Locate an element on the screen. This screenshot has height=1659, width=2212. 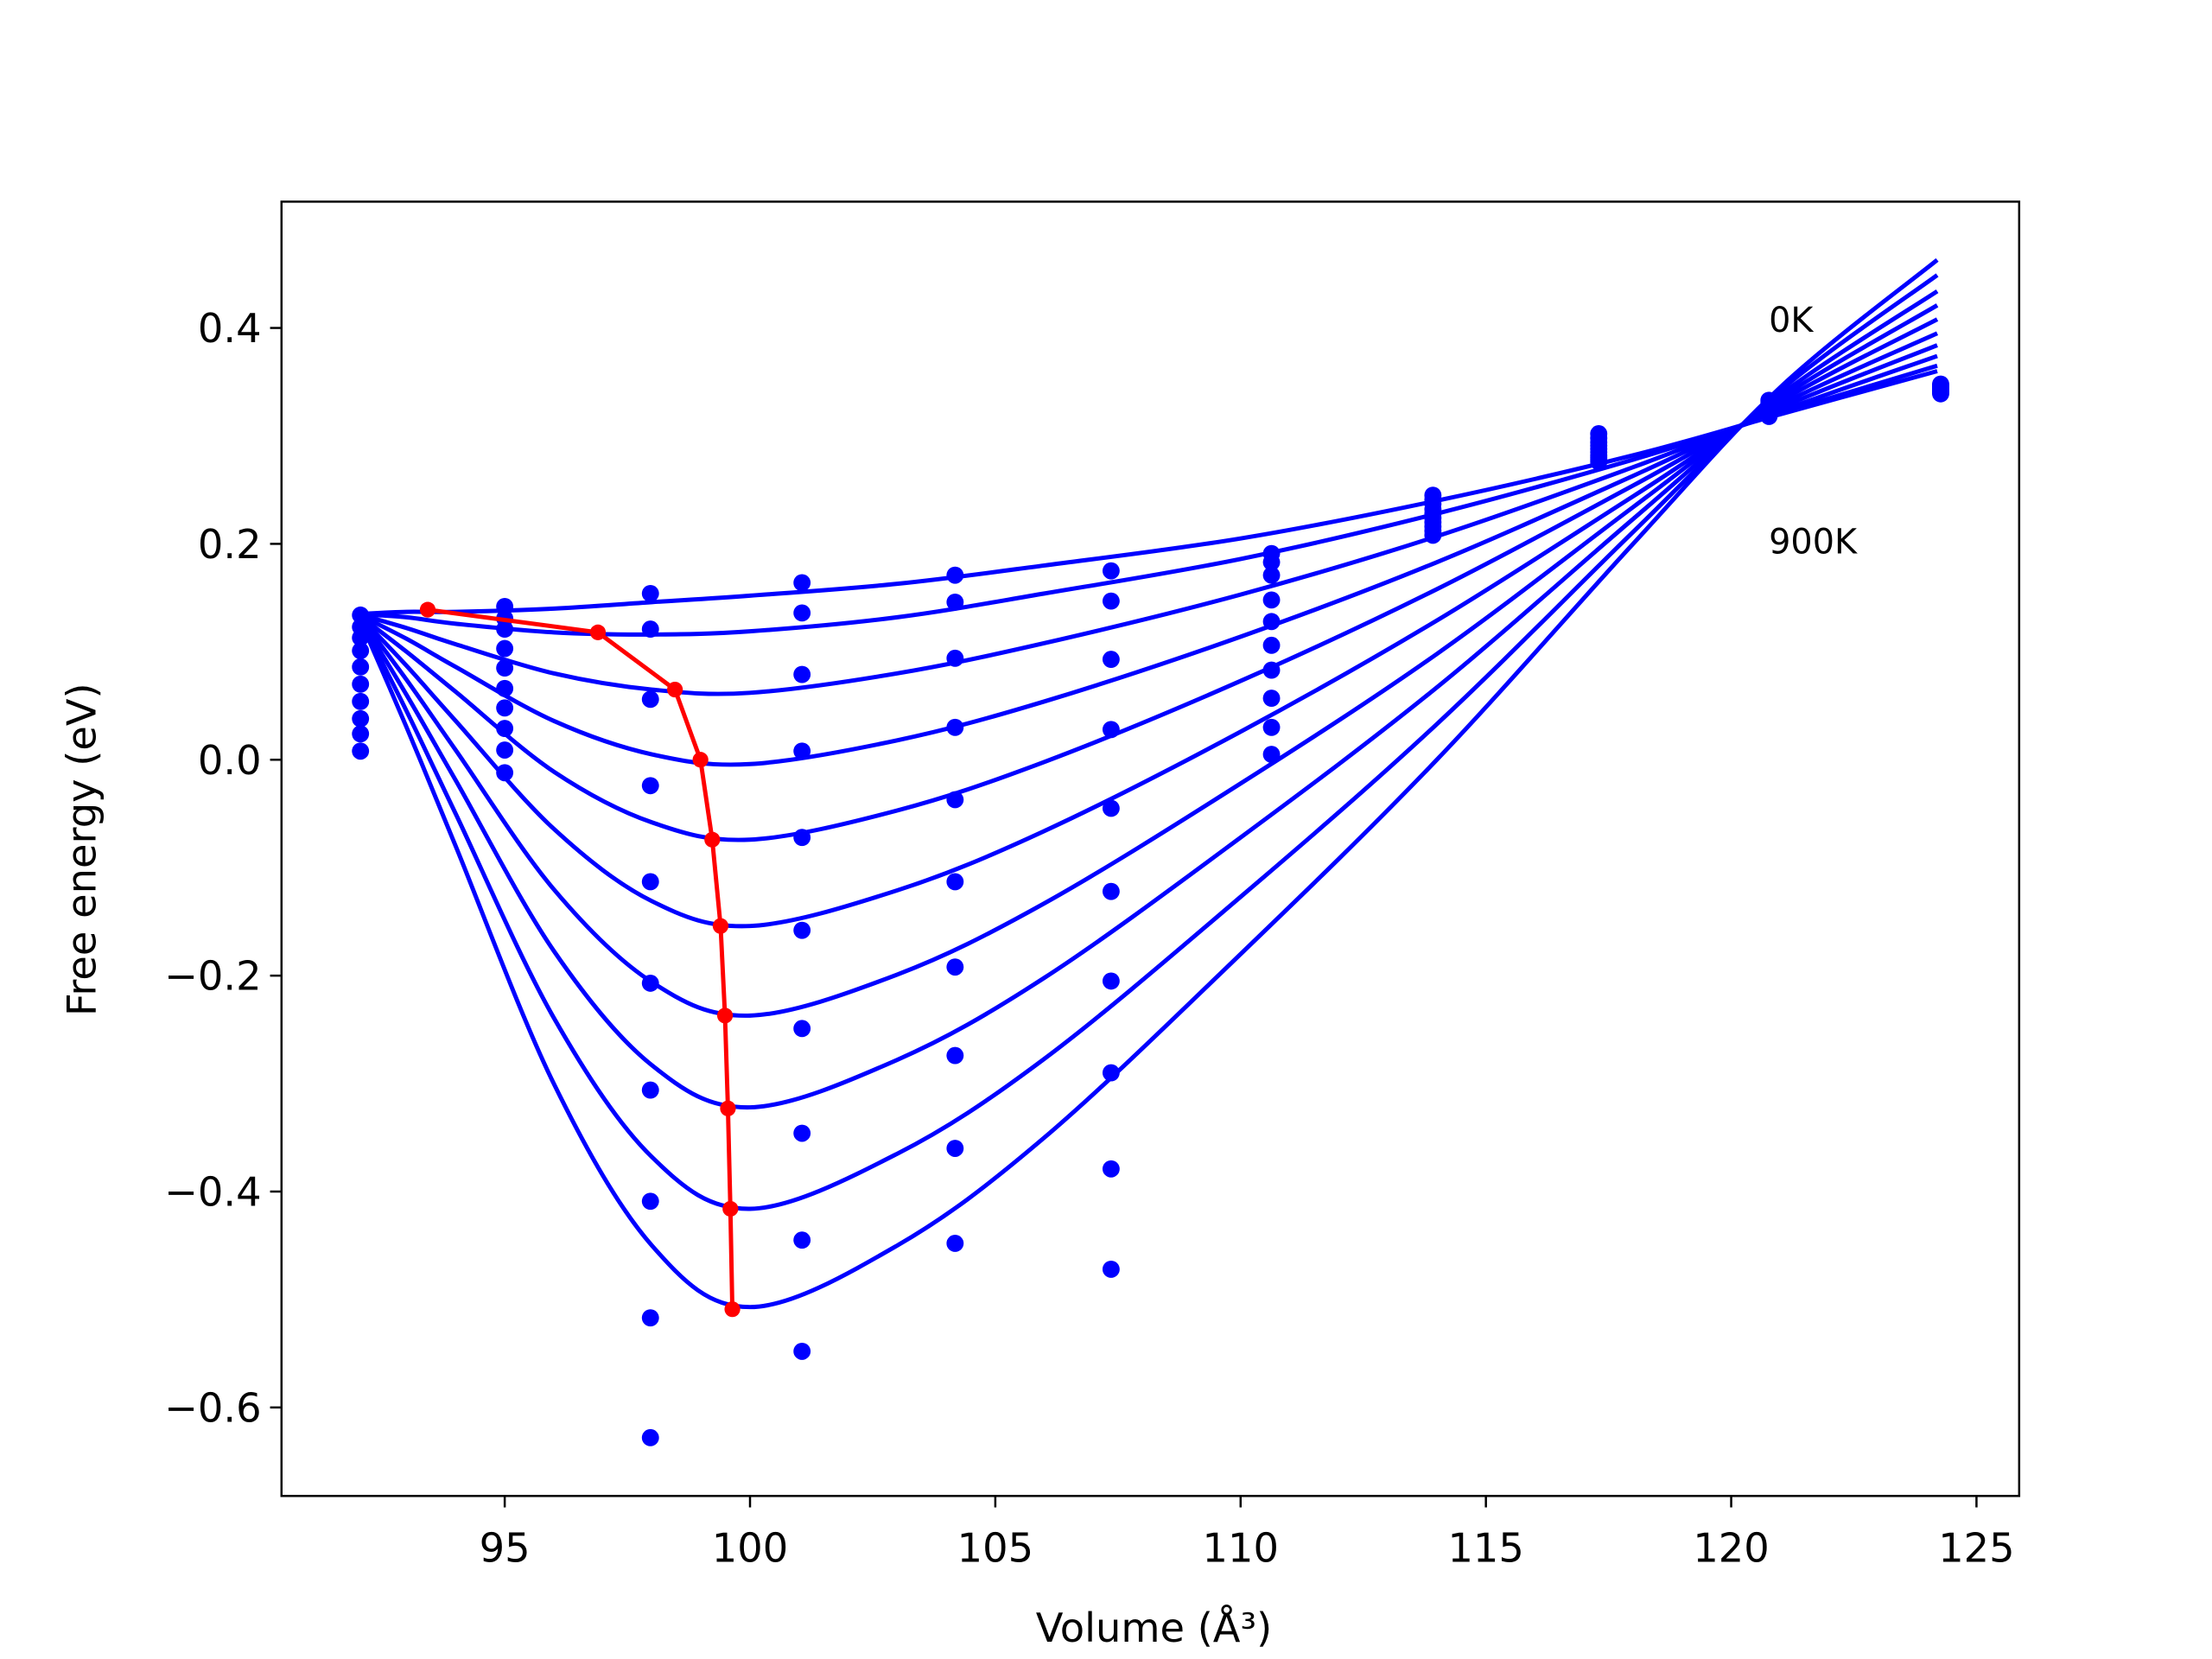
annotation: 0K is located at coordinates (1792, 320).